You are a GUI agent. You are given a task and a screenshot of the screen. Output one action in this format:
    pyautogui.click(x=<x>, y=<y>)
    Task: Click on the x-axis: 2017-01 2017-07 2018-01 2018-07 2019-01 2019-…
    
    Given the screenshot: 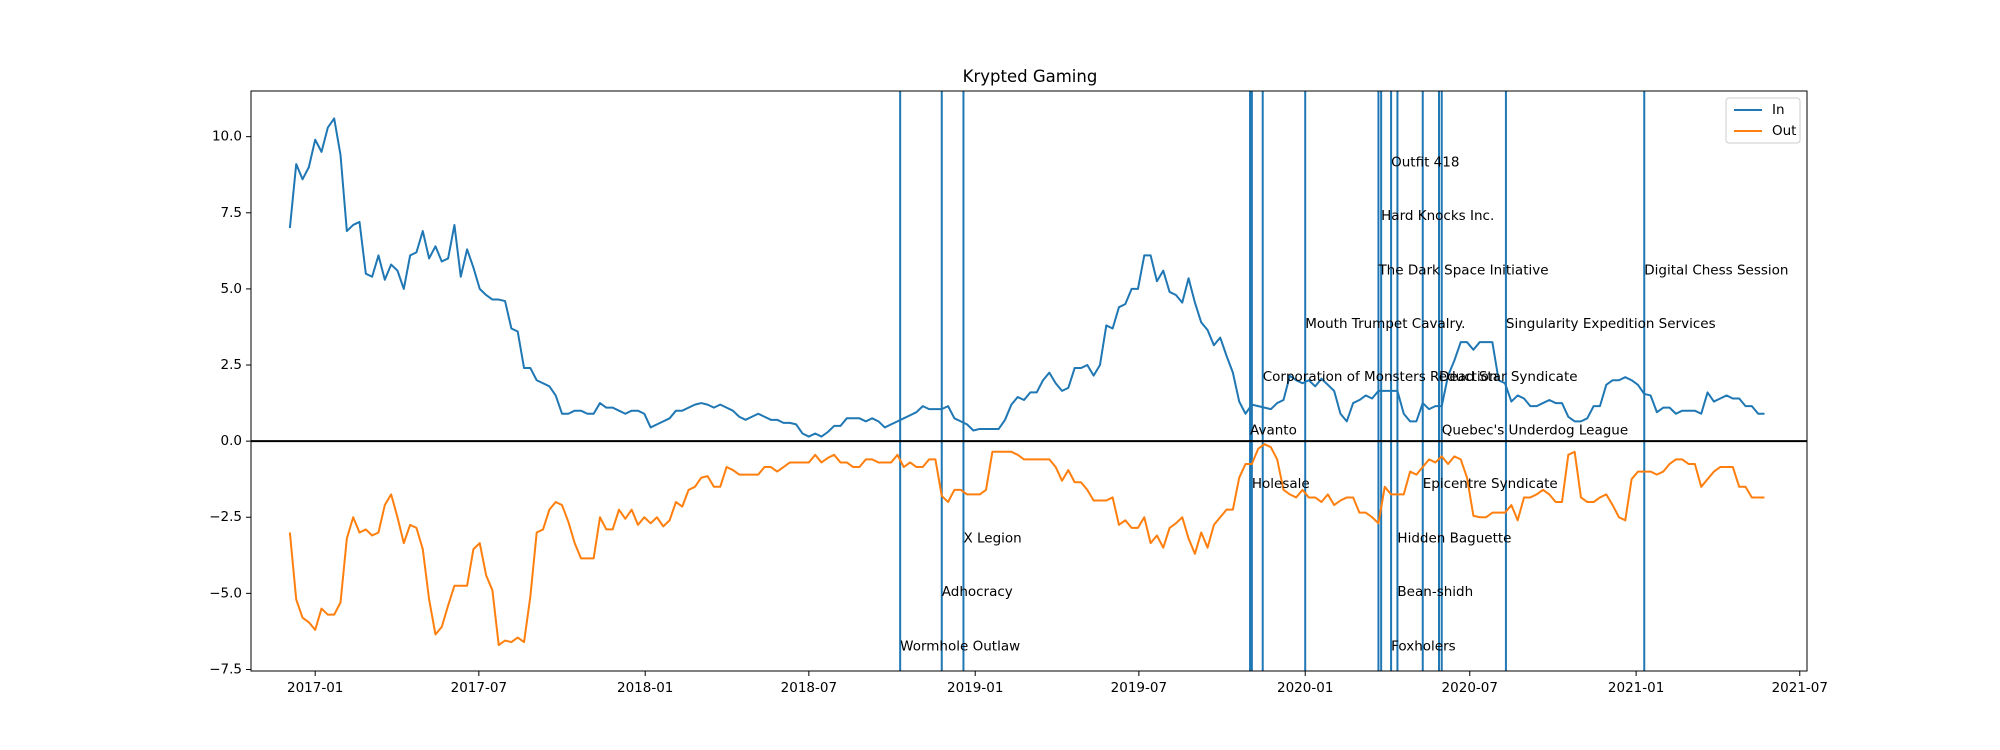 What is the action you would take?
    pyautogui.click(x=1057, y=683)
    